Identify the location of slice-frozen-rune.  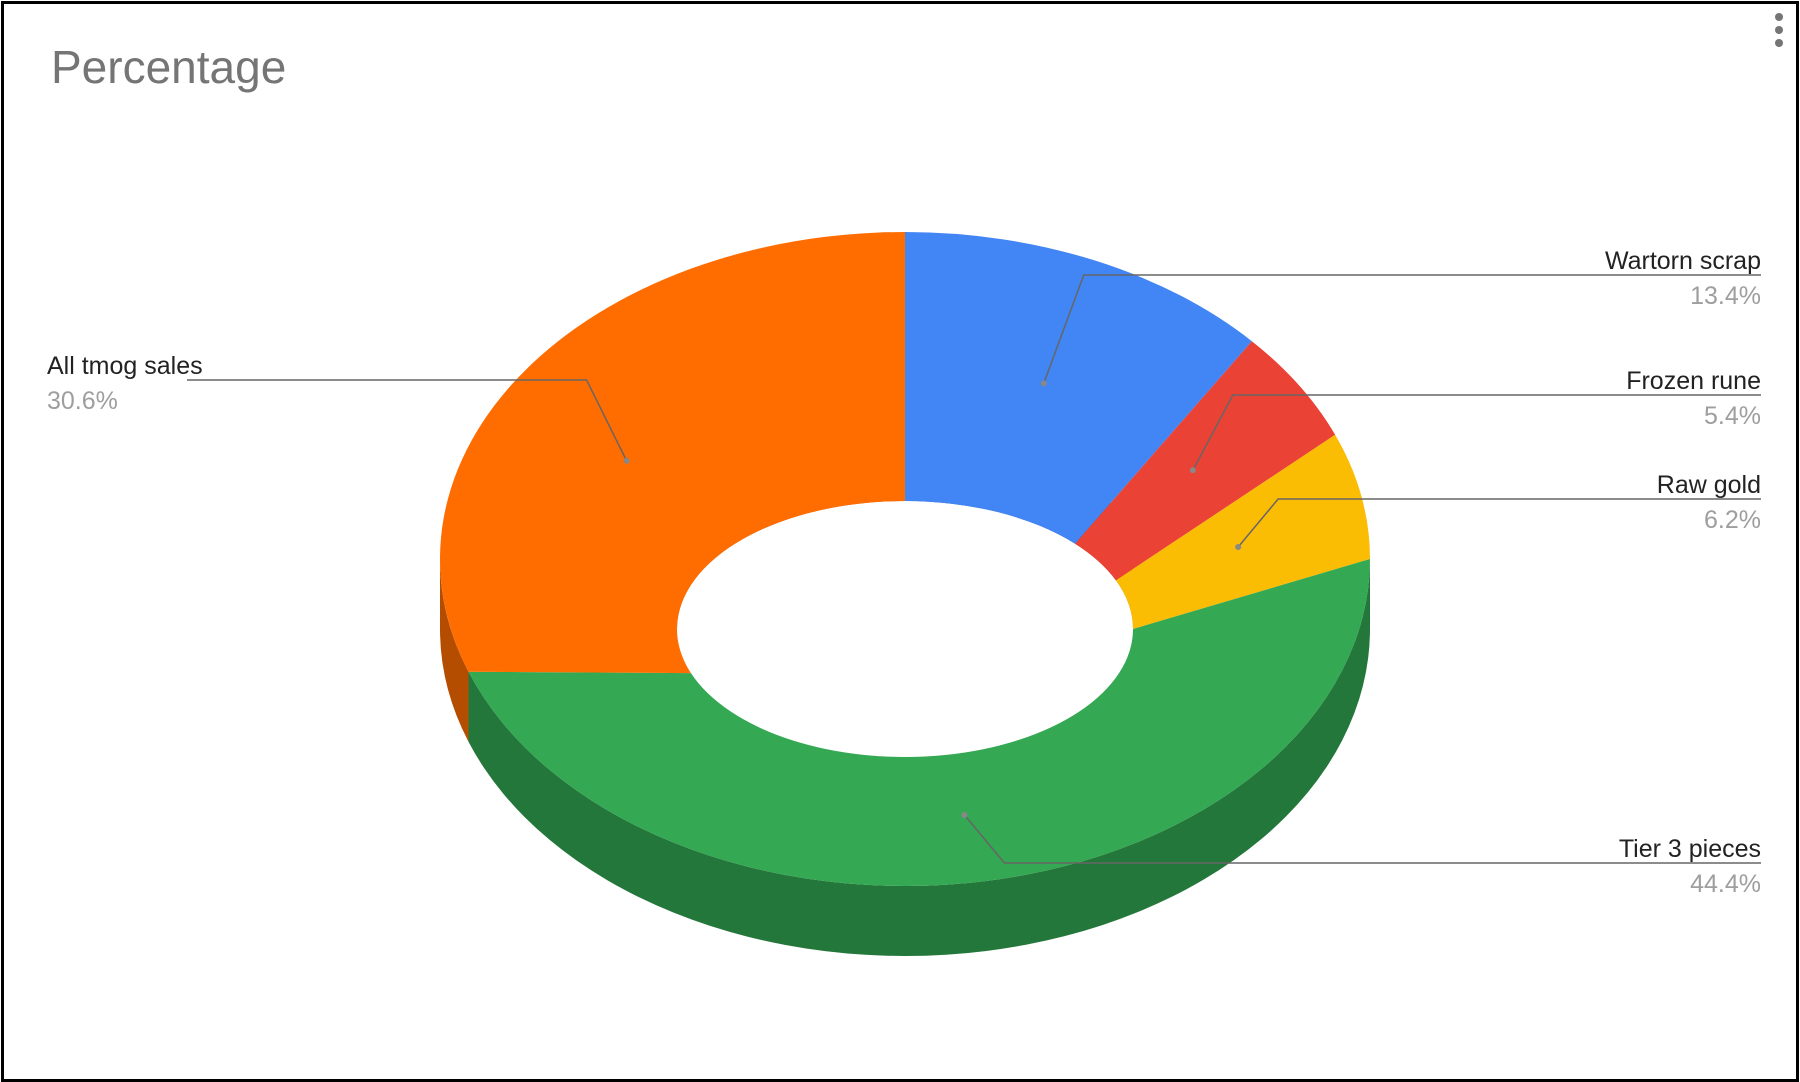
(1205, 461).